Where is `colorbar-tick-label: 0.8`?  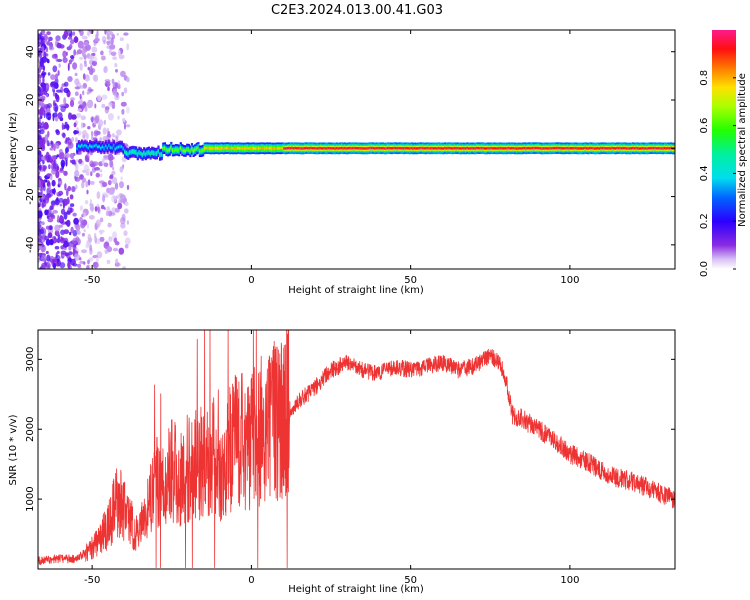
colorbar-tick-label: 0.8 is located at coordinates (704, 78).